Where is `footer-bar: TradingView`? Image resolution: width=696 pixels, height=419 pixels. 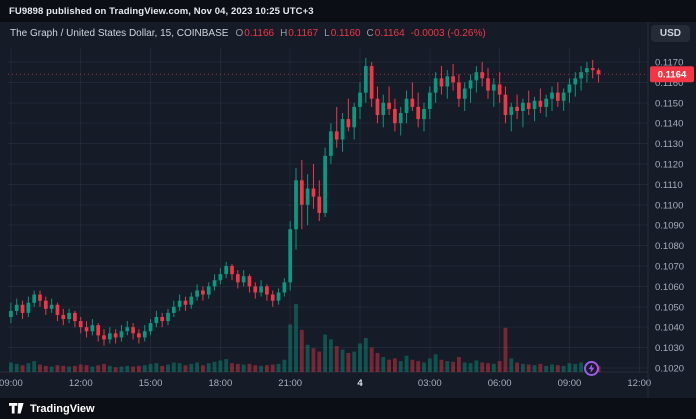 footer-bar: TradingView is located at coordinates (348, 408).